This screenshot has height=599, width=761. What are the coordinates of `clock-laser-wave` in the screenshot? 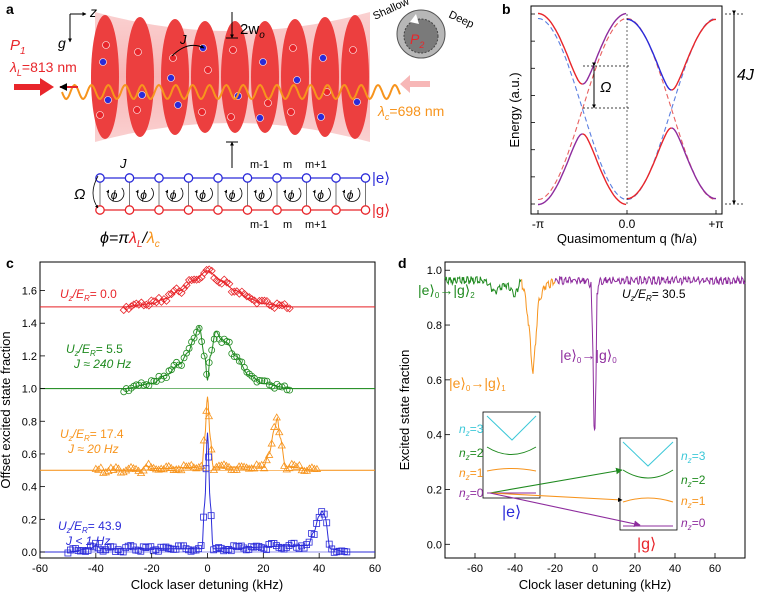 It's located at (231, 92).